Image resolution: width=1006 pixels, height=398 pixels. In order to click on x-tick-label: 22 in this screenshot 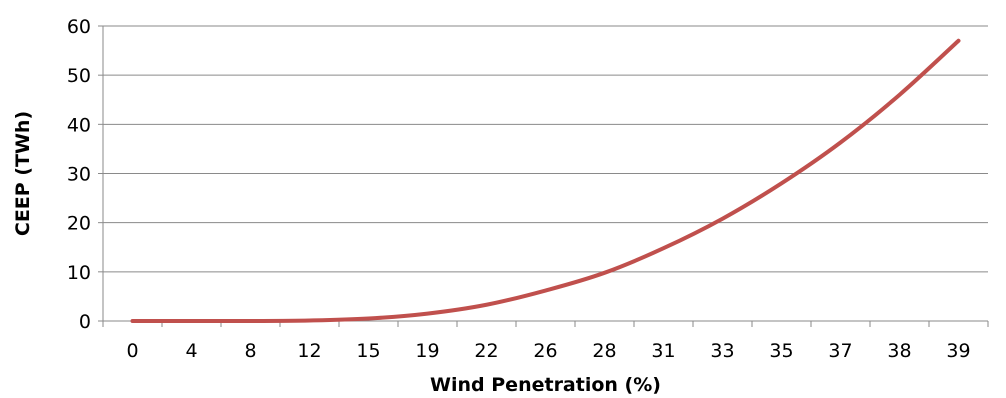, I will do `click(486, 351)`.